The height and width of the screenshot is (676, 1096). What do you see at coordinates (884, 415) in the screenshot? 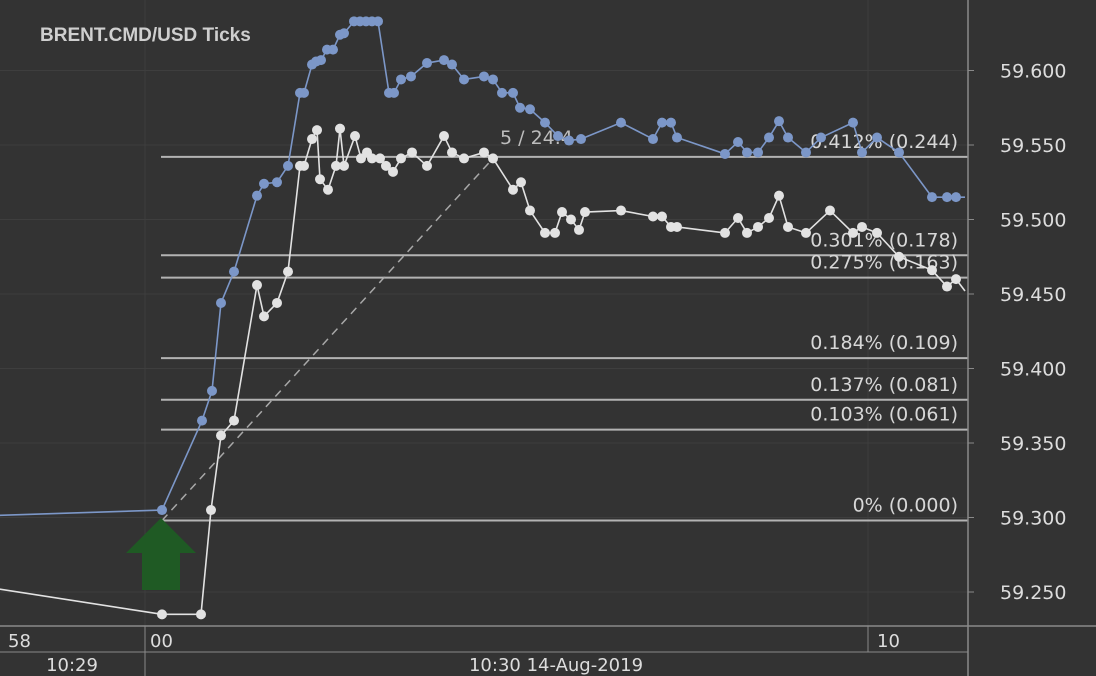
I see `level-label: 0.103% (0.061)` at bounding box center [884, 415].